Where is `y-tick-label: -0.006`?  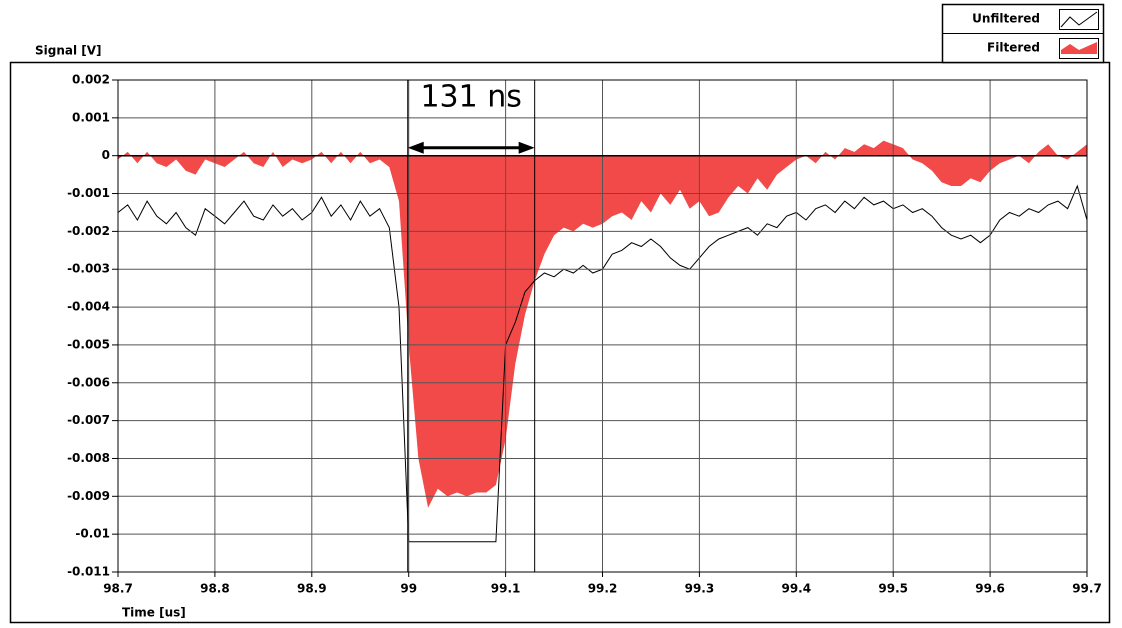 y-tick-label: -0.006 is located at coordinates (88, 382).